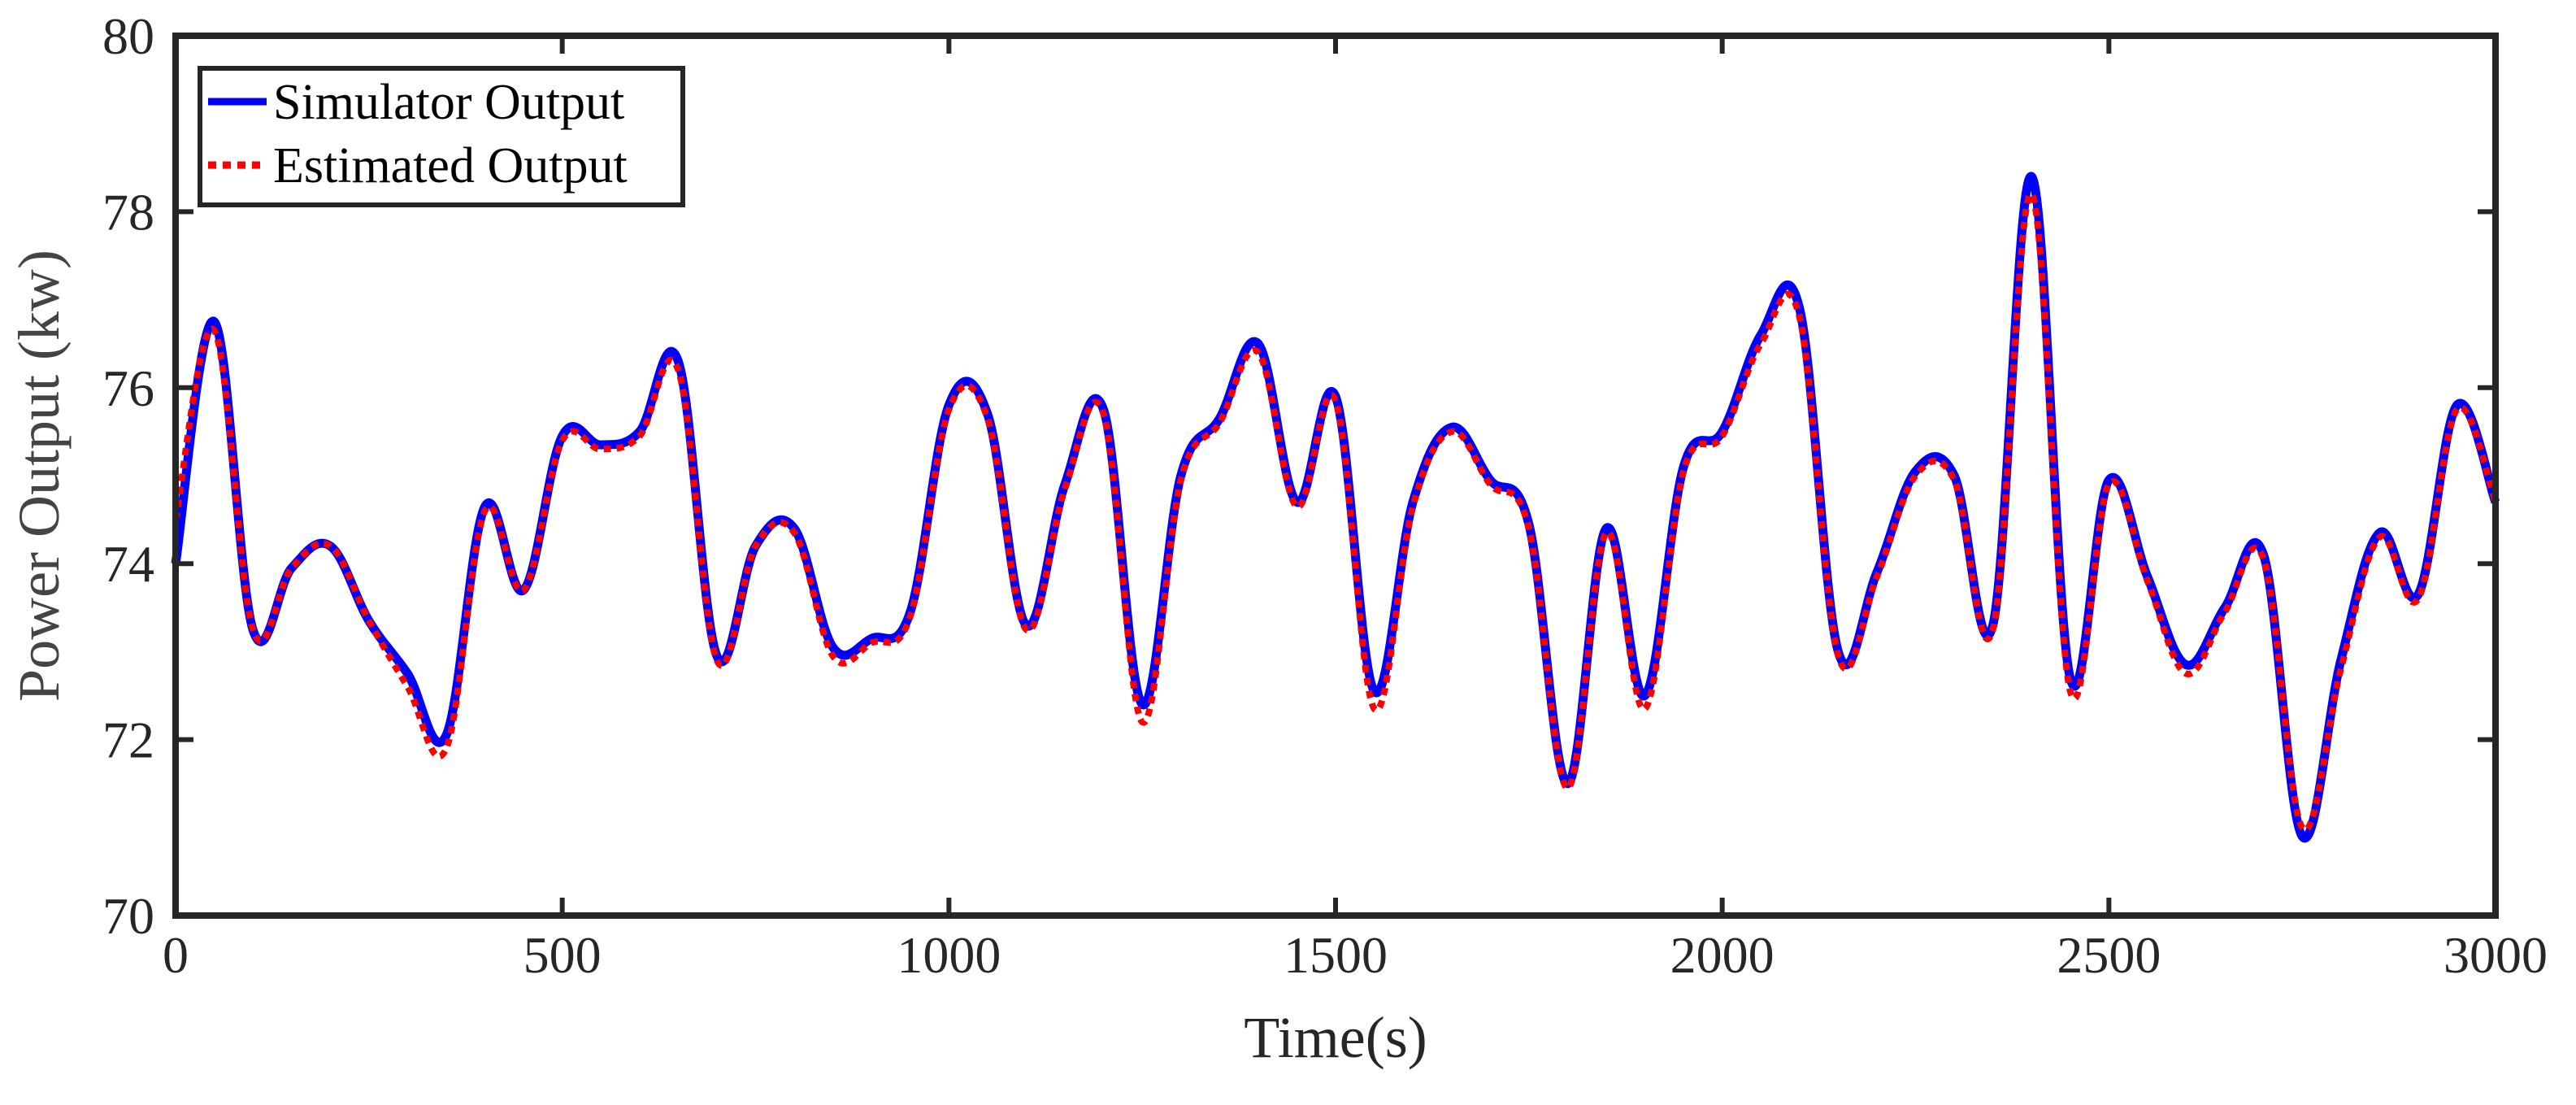 The height and width of the screenshot is (1105, 2576). I want to click on y-axis-label: Power Output (kw), so click(39, 476).